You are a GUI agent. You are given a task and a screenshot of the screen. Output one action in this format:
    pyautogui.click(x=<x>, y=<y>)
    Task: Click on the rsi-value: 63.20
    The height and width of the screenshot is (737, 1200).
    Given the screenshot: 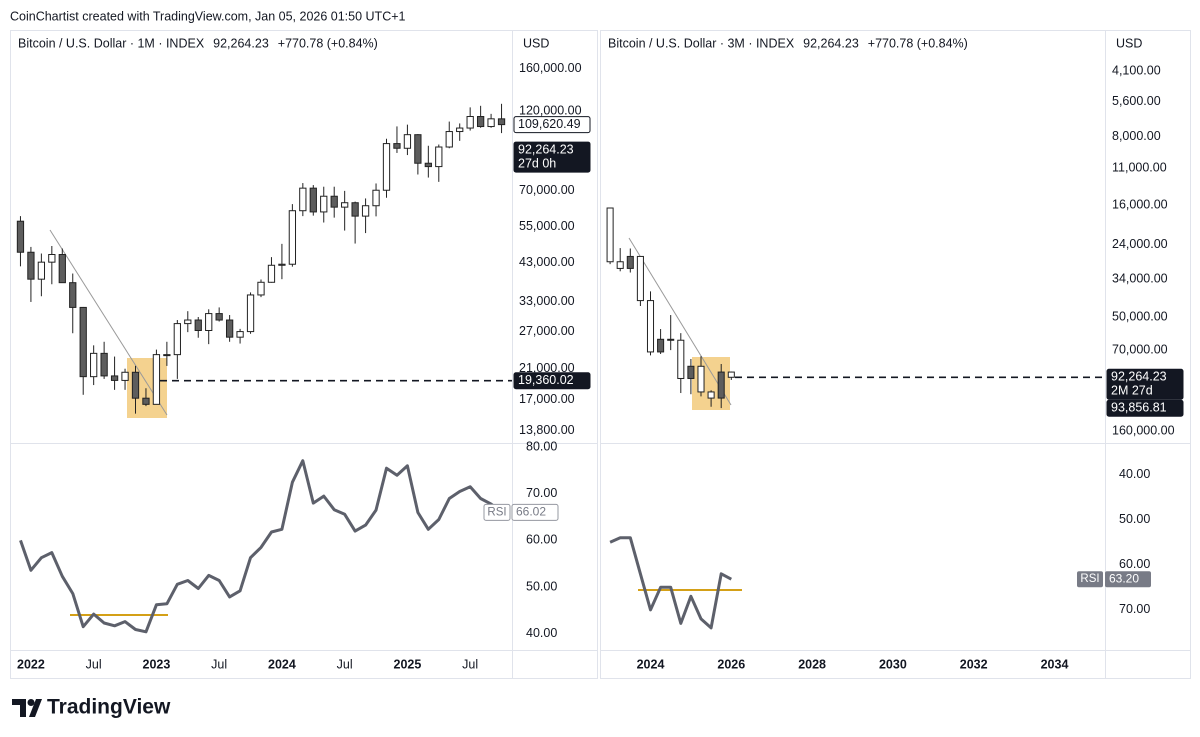 What is the action you would take?
    pyautogui.click(x=1124, y=578)
    